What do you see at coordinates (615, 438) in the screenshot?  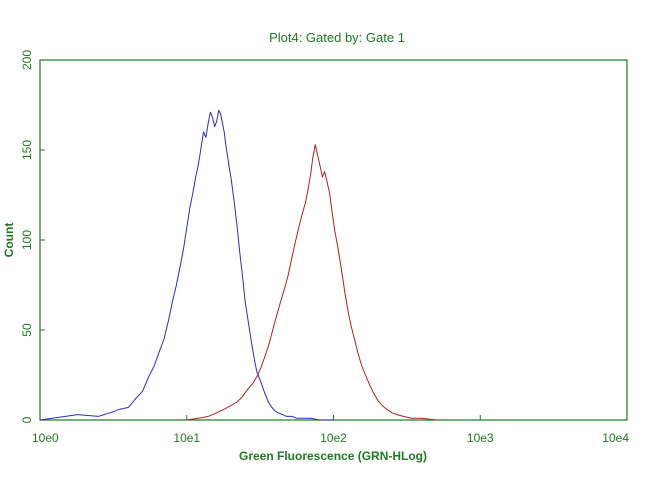 I see `x-tick-label: 10e4` at bounding box center [615, 438].